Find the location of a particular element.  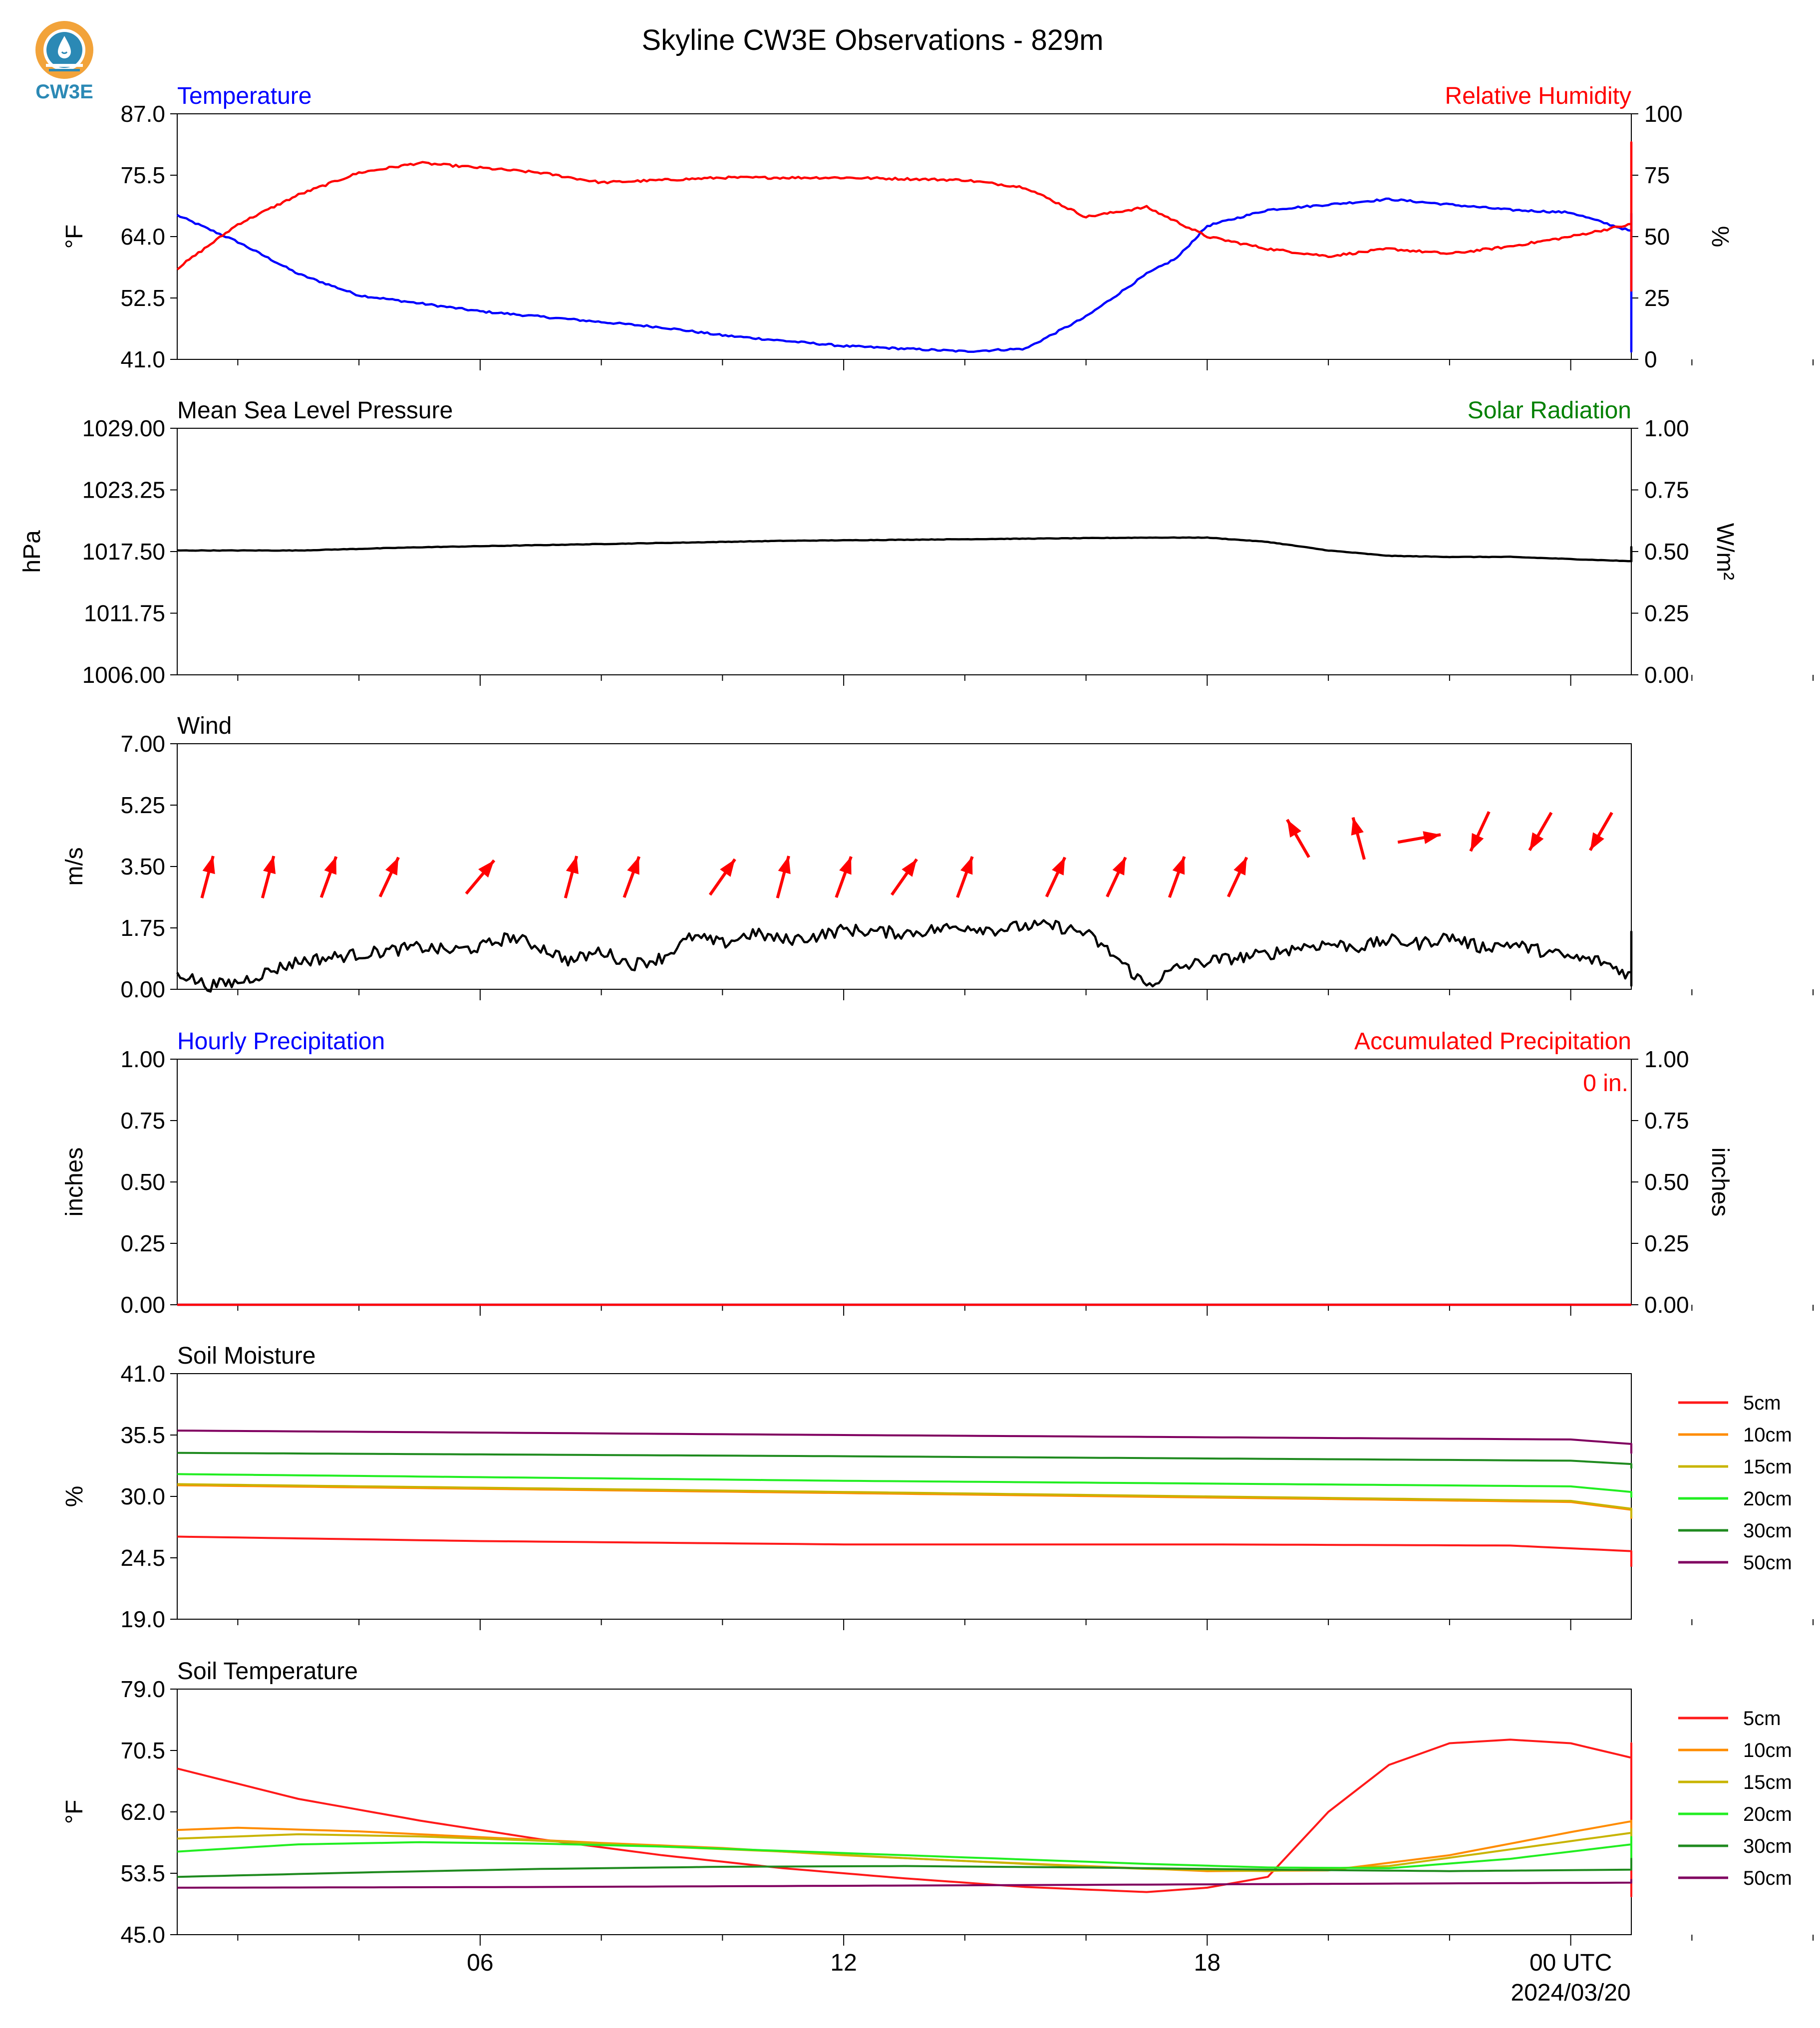

series-st5 is located at coordinates (904, 1818).